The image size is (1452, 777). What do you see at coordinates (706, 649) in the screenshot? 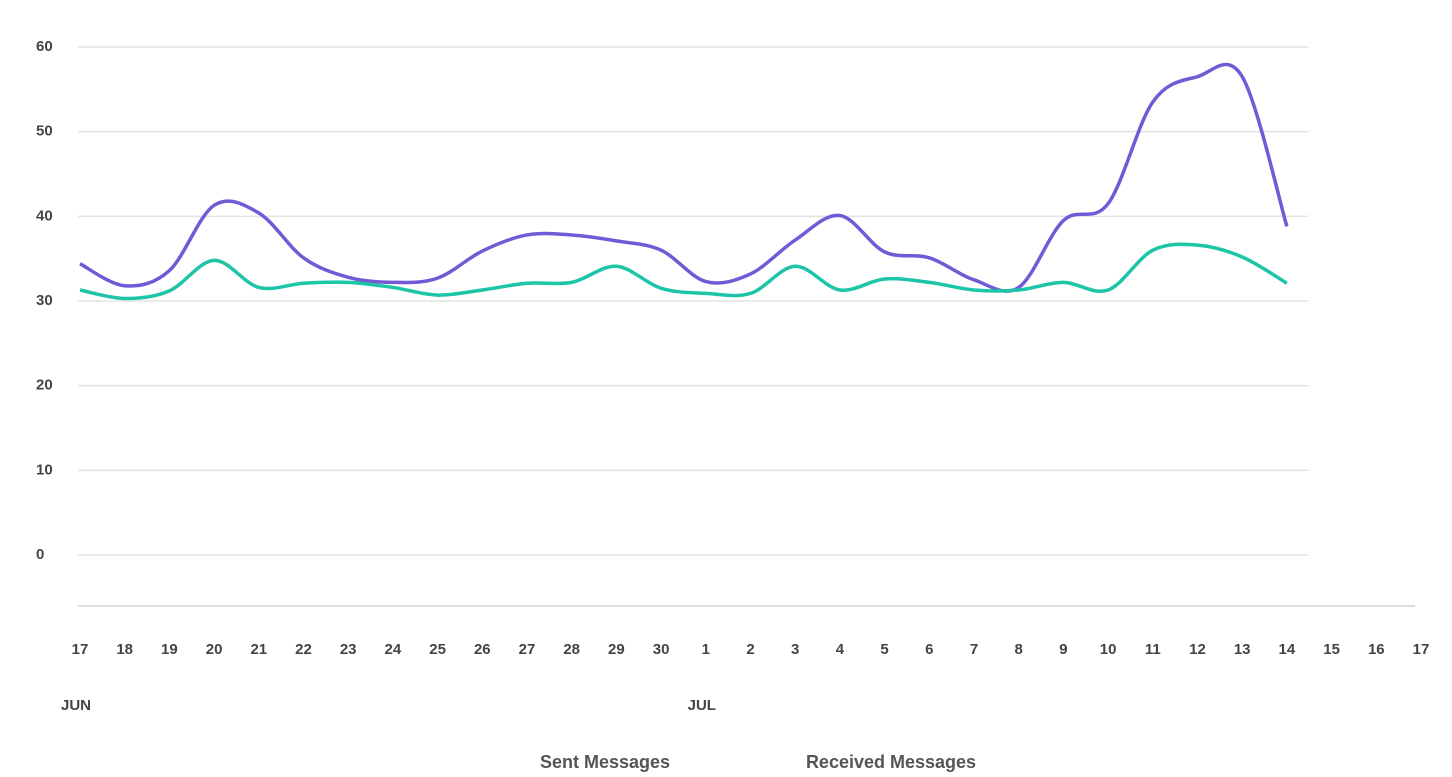
I see `x-tick-label: 1` at bounding box center [706, 649].